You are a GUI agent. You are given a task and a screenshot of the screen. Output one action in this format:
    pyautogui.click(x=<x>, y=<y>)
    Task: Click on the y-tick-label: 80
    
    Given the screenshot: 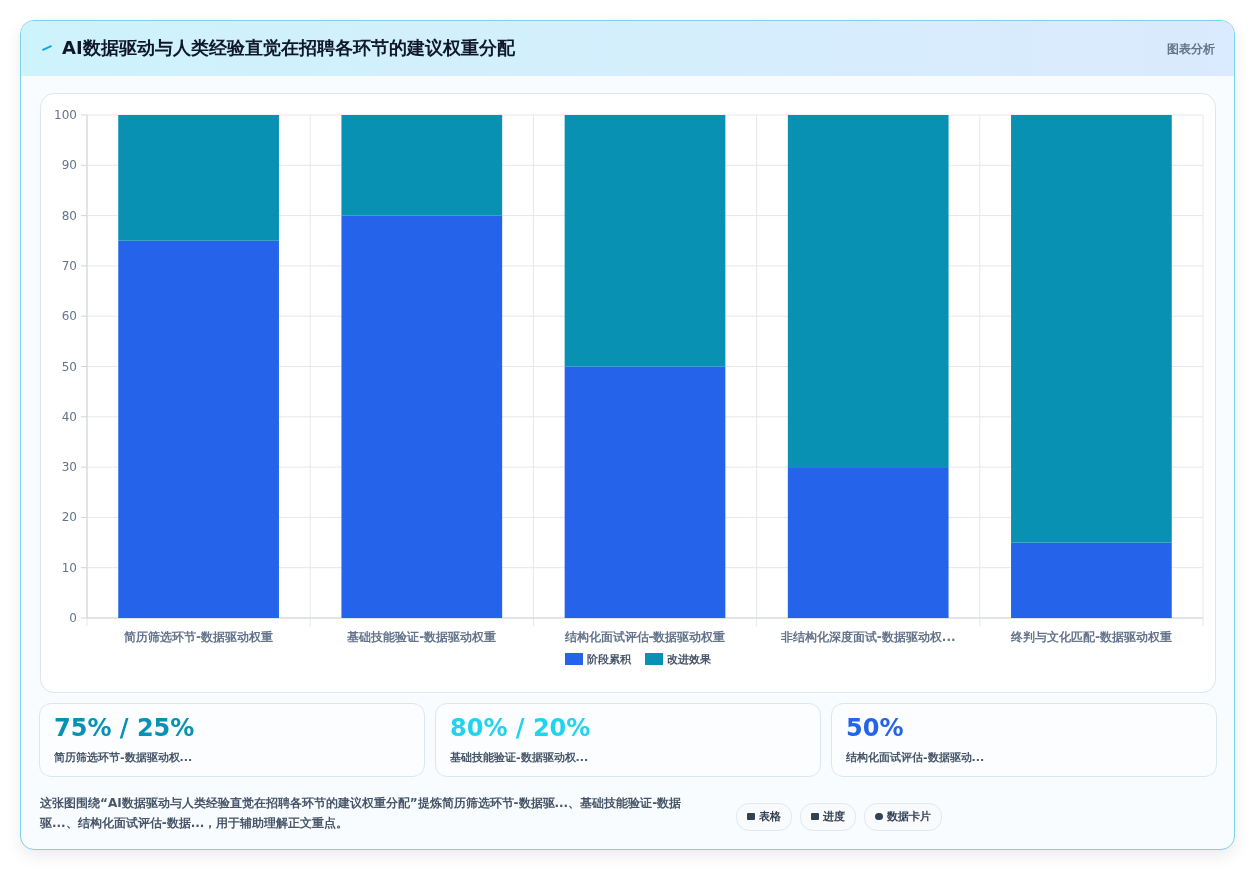 What is the action you would take?
    pyautogui.click(x=69, y=215)
    